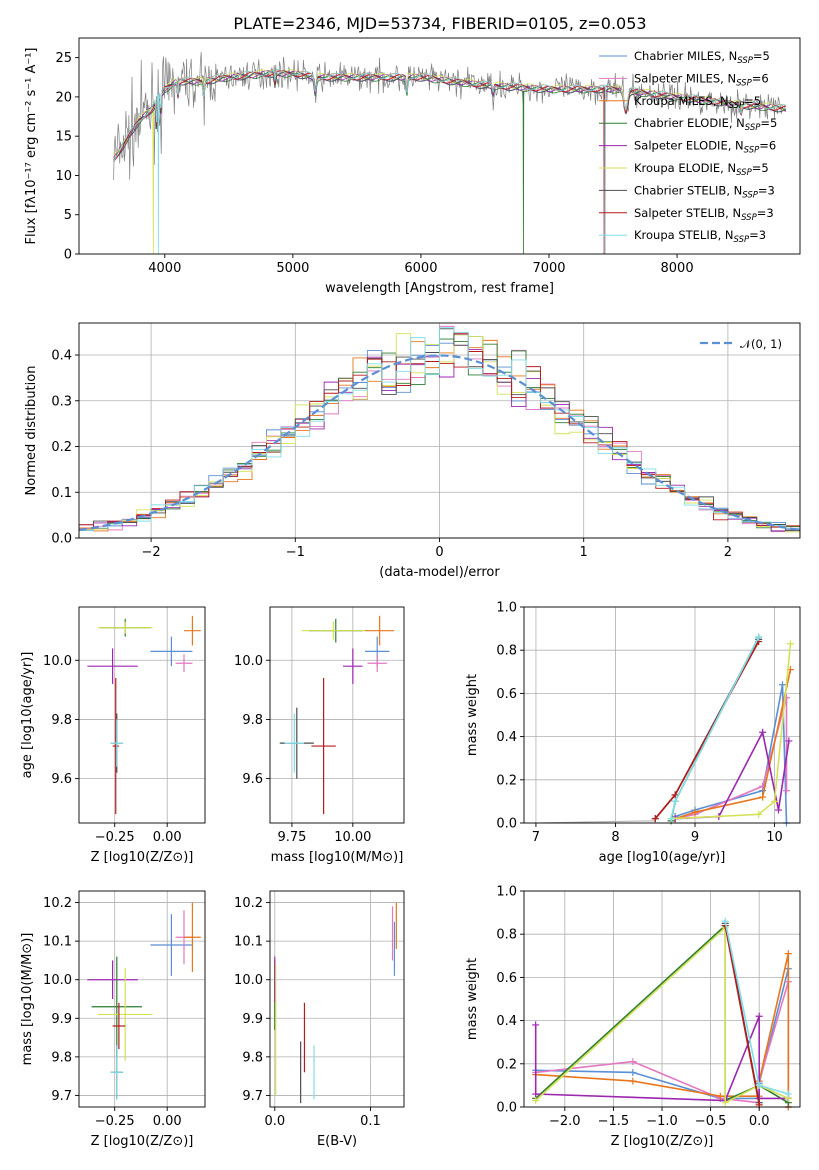 The width and height of the screenshot is (819, 1170). I want to click on x-tick-label: −2.0, so click(565, 1121).